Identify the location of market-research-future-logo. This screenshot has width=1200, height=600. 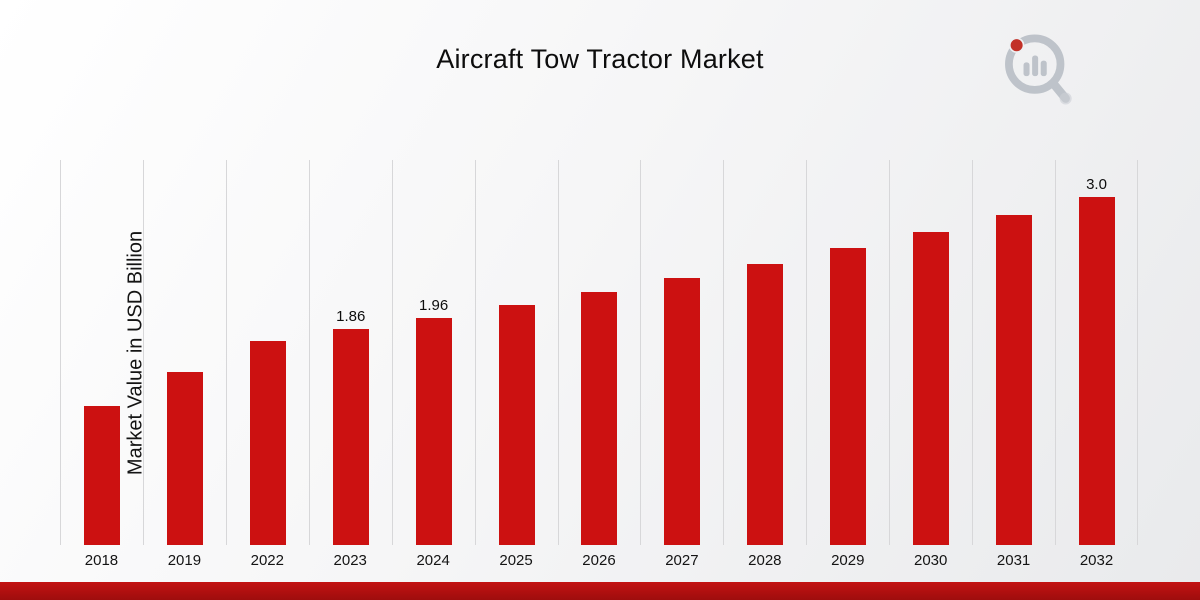
(1038, 69).